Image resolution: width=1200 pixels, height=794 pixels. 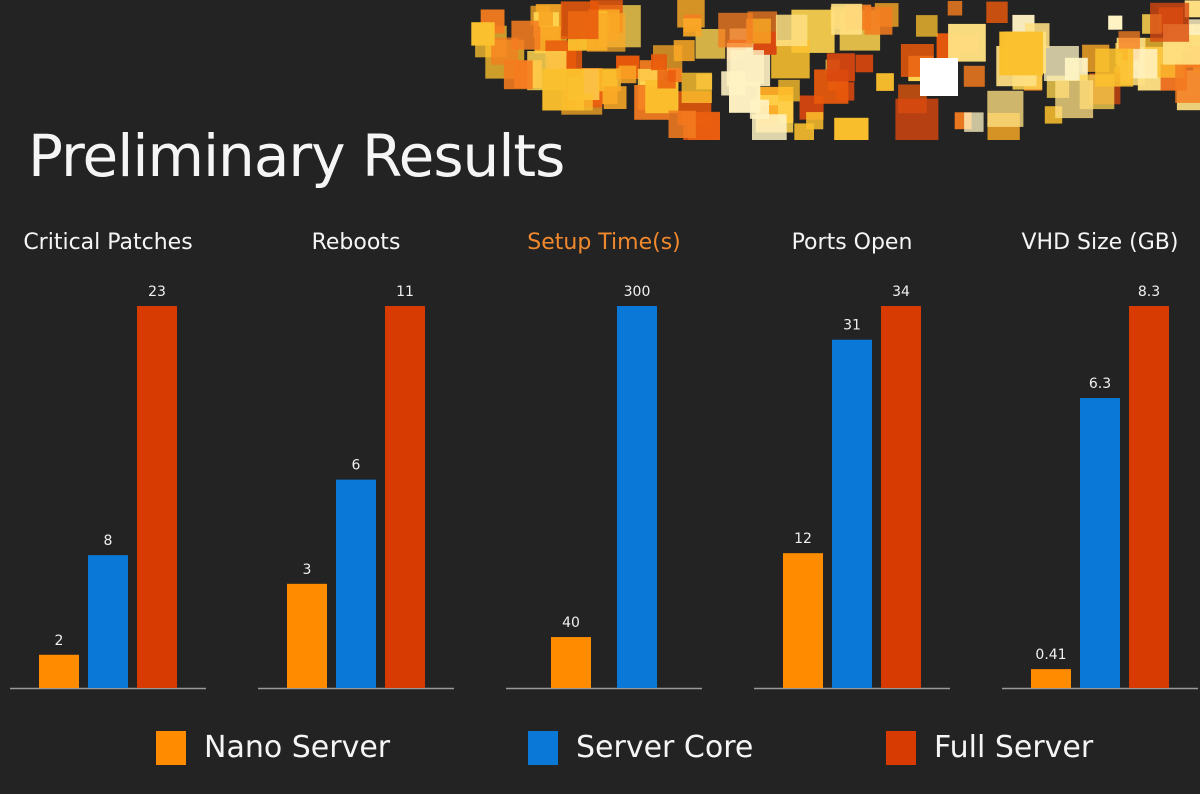 I want to click on chart-title: Setup Time(s), so click(x=604, y=242).